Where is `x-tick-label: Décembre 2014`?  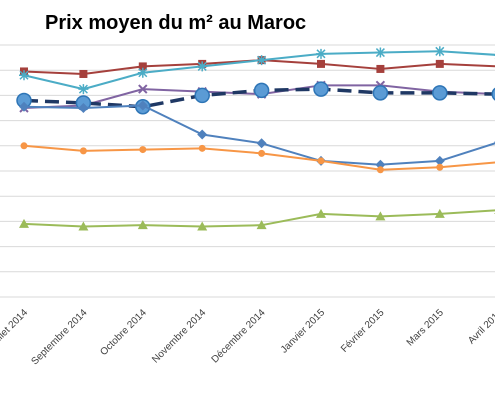 x-tick-label: Décembre 2014 is located at coordinates (239, 336).